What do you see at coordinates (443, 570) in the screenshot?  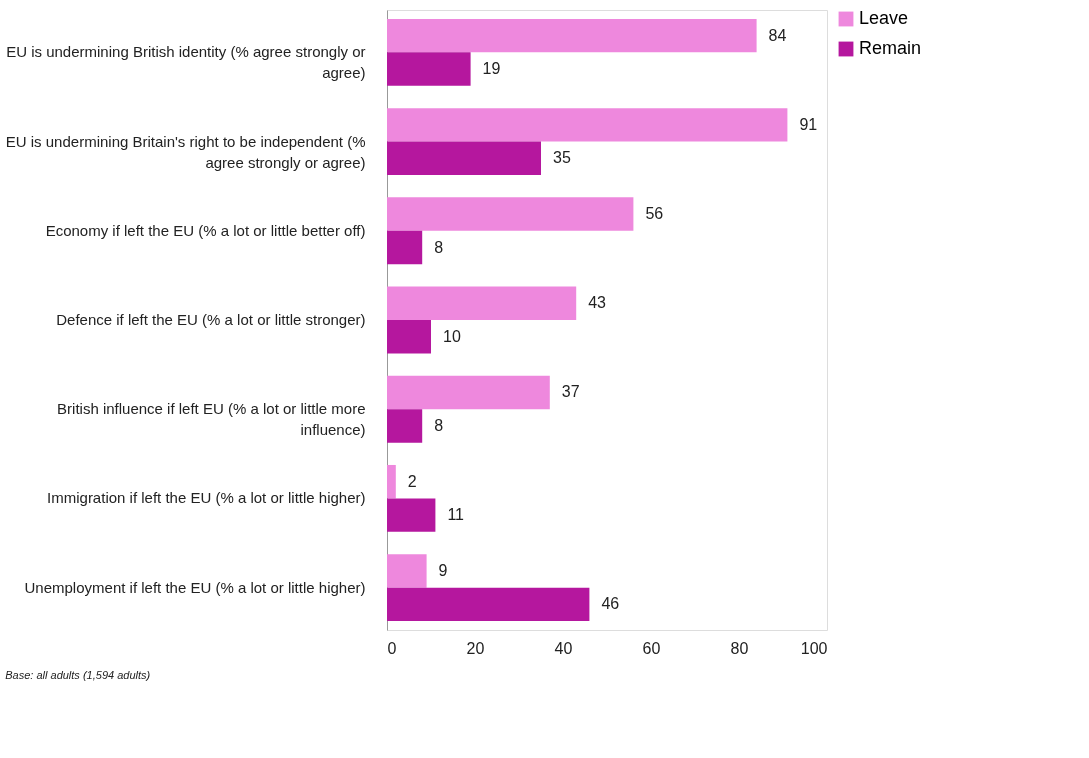 I see `data-label: 9` at bounding box center [443, 570].